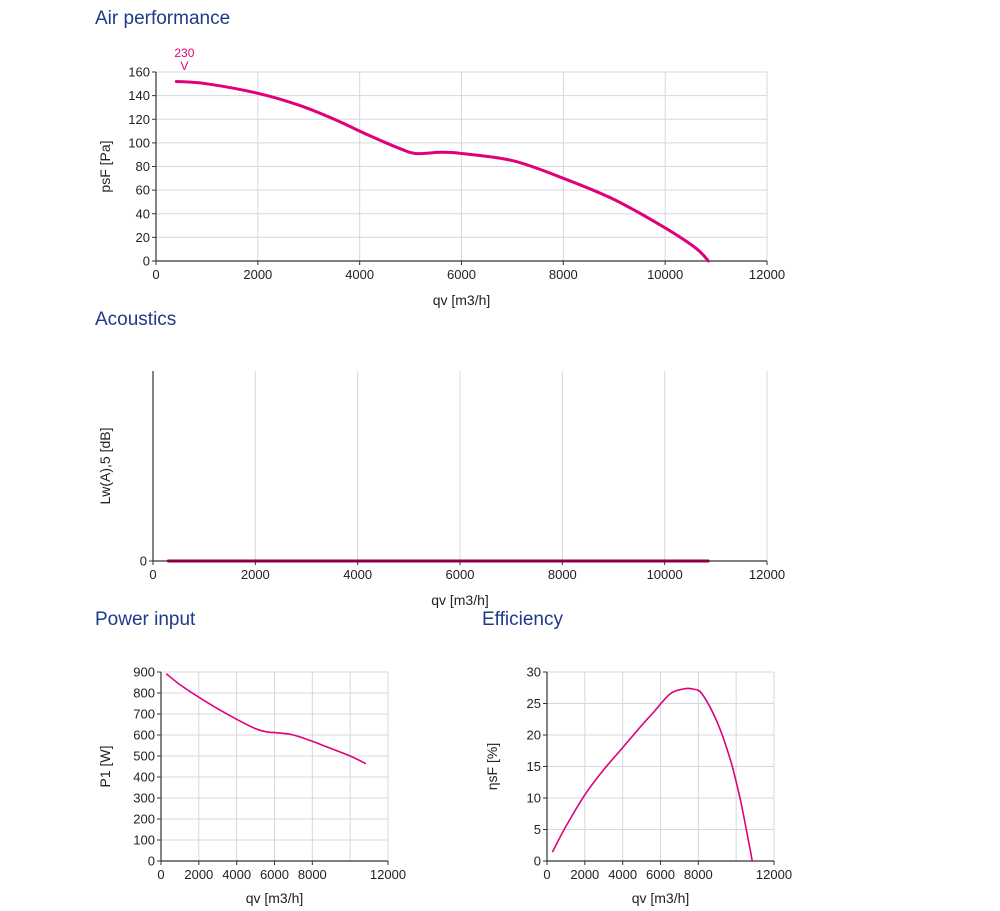  What do you see at coordinates (144, 777) in the screenshot?
I see `power-y-tick-label: 400` at bounding box center [144, 777].